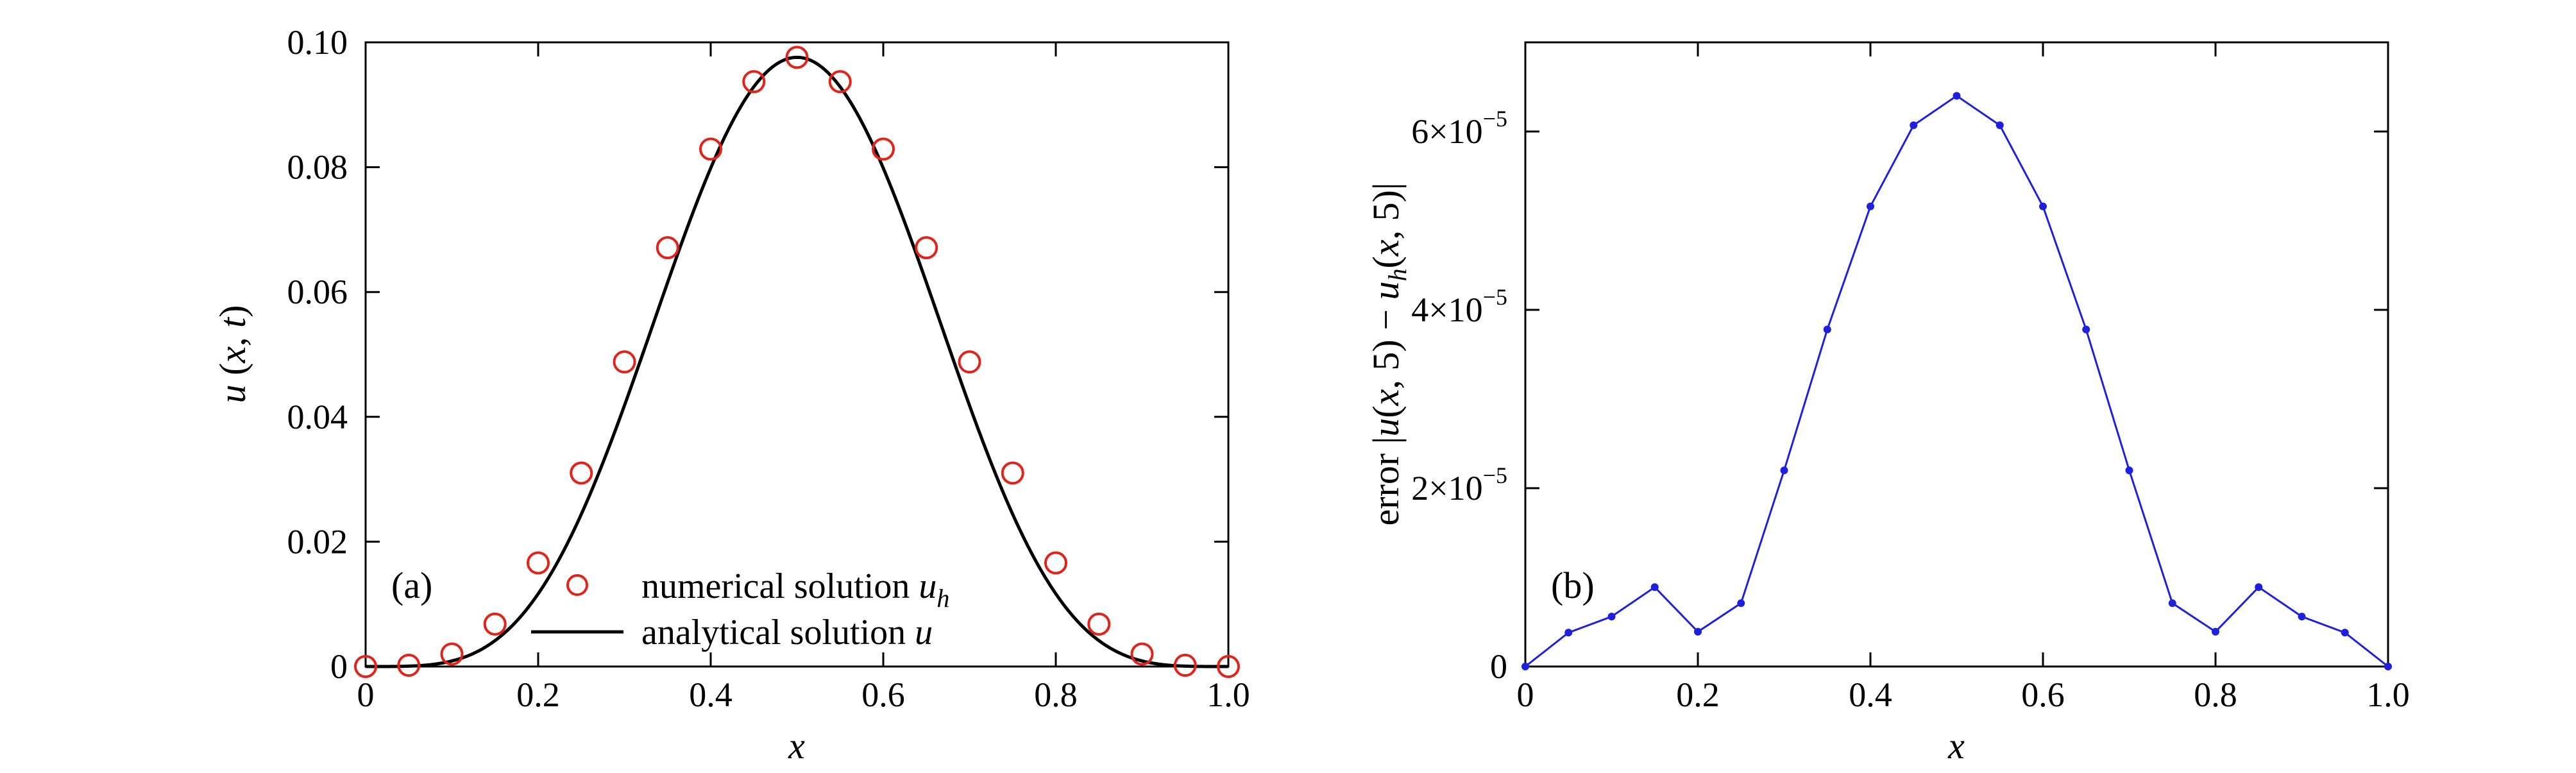 This screenshot has height=773, width=2576. I want to click on x-tick-label-a: 0.6, so click(883, 694).